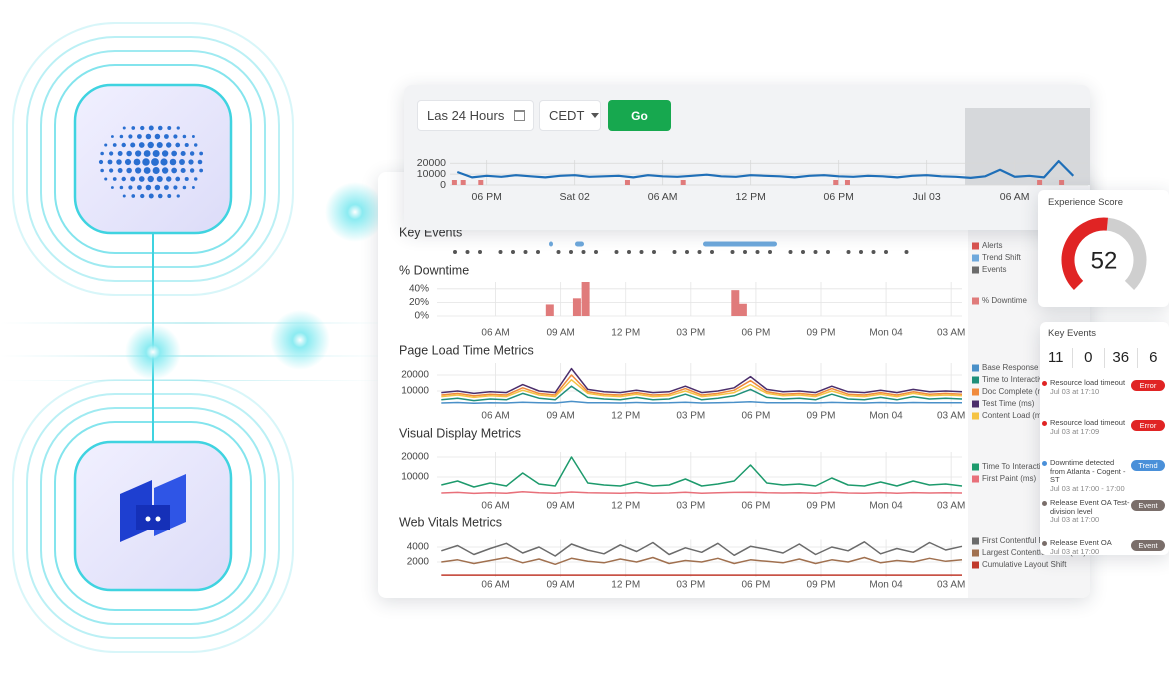 The height and width of the screenshot is (687, 1169). I want to click on y-tick-label: 2000, so click(418, 562).